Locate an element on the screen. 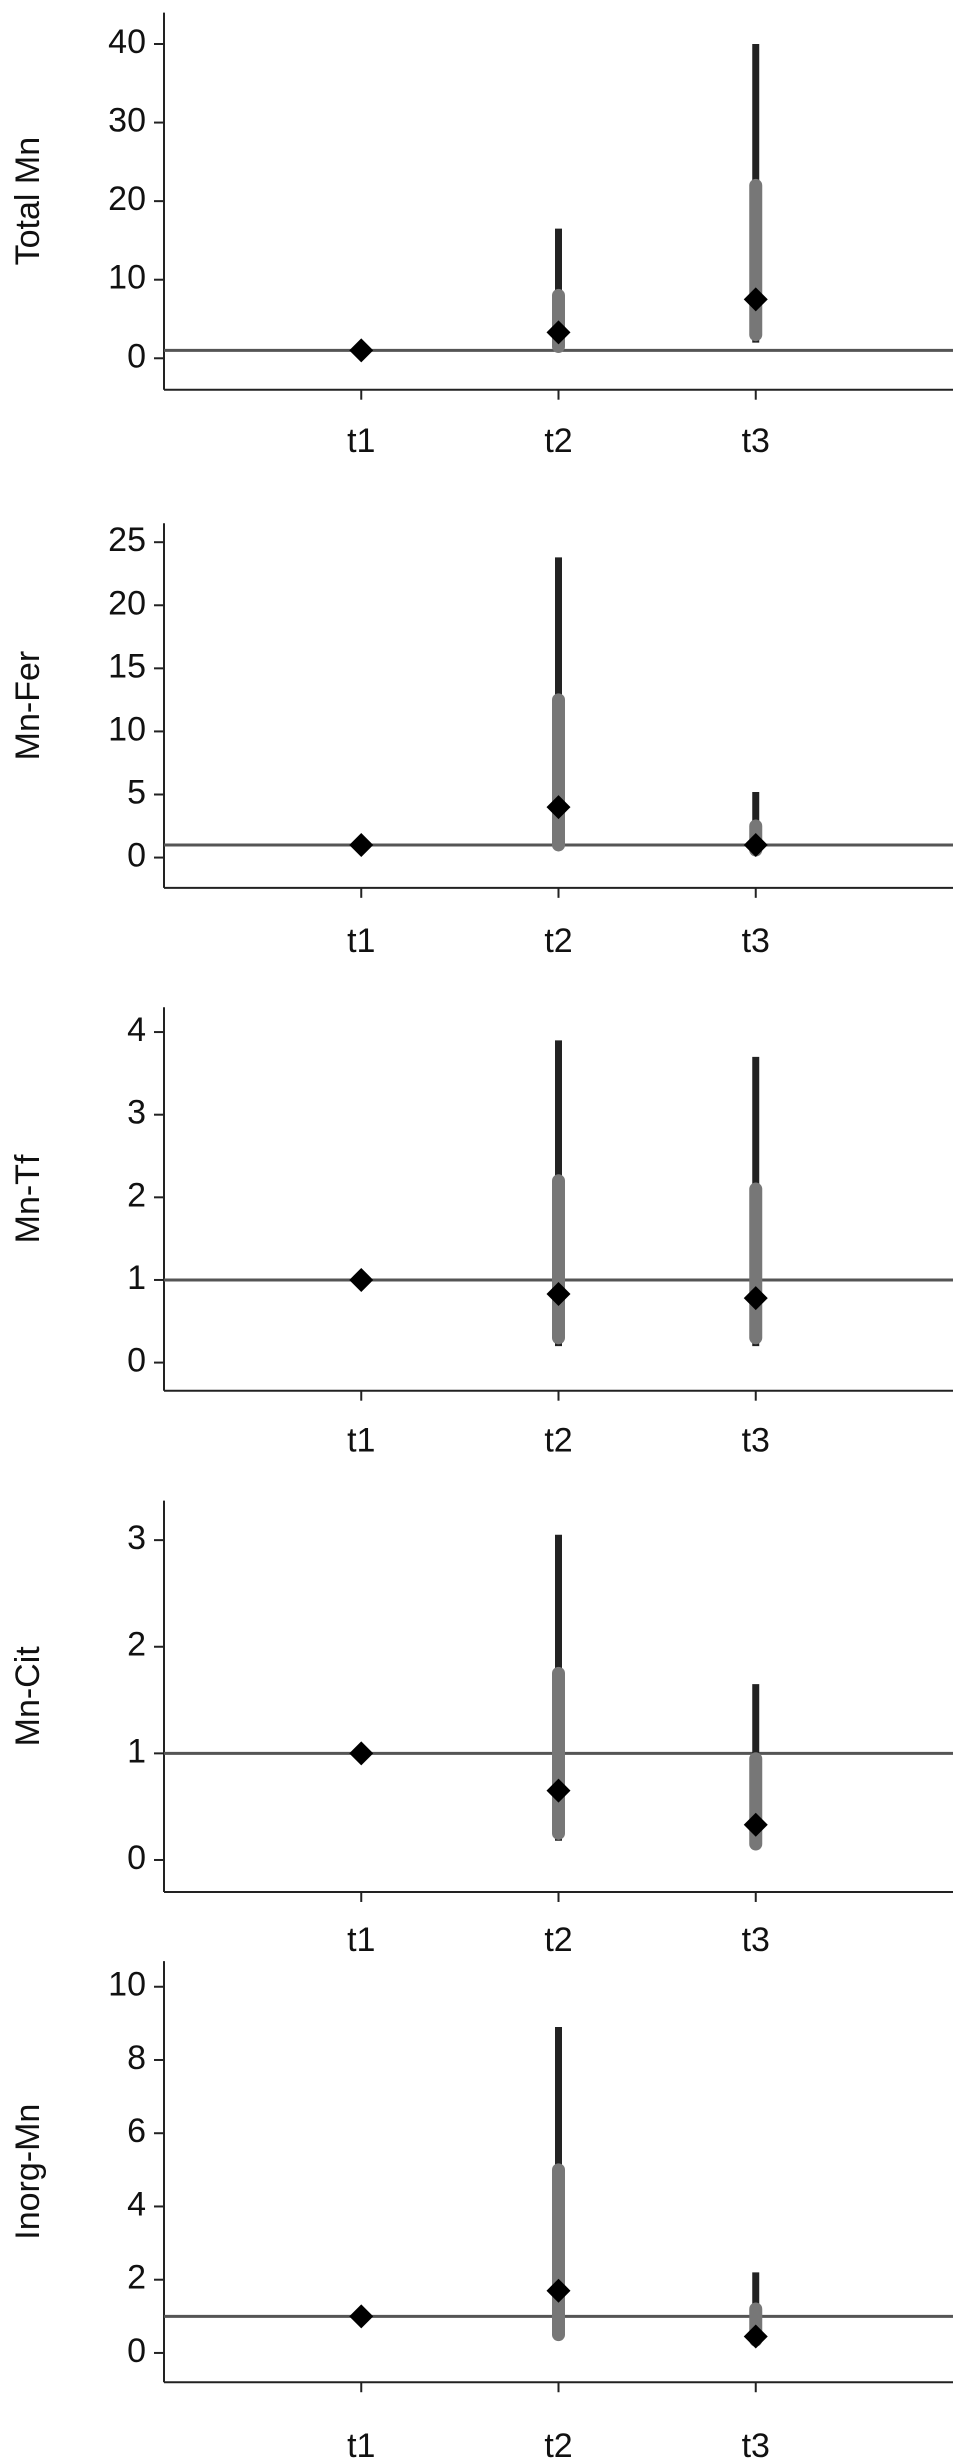 The width and height of the screenshot is (969, 2464). y-tick-label: 25 is located at coordinates (127, 540).